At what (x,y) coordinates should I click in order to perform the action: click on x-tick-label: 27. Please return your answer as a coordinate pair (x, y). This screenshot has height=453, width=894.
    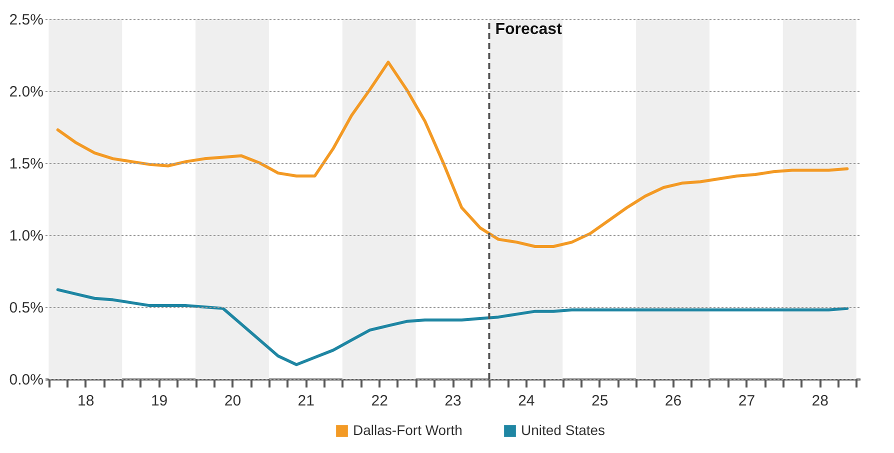
    Looking at the image, I should click on (747, 401).